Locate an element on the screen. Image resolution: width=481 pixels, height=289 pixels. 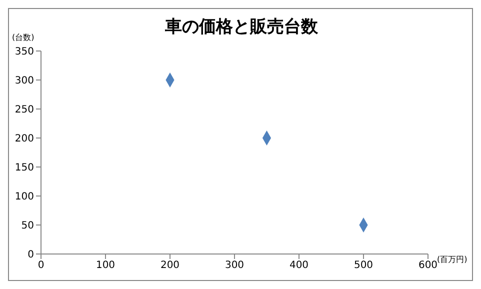
y-tick-label: 150 is located at coordinates (24, 168).